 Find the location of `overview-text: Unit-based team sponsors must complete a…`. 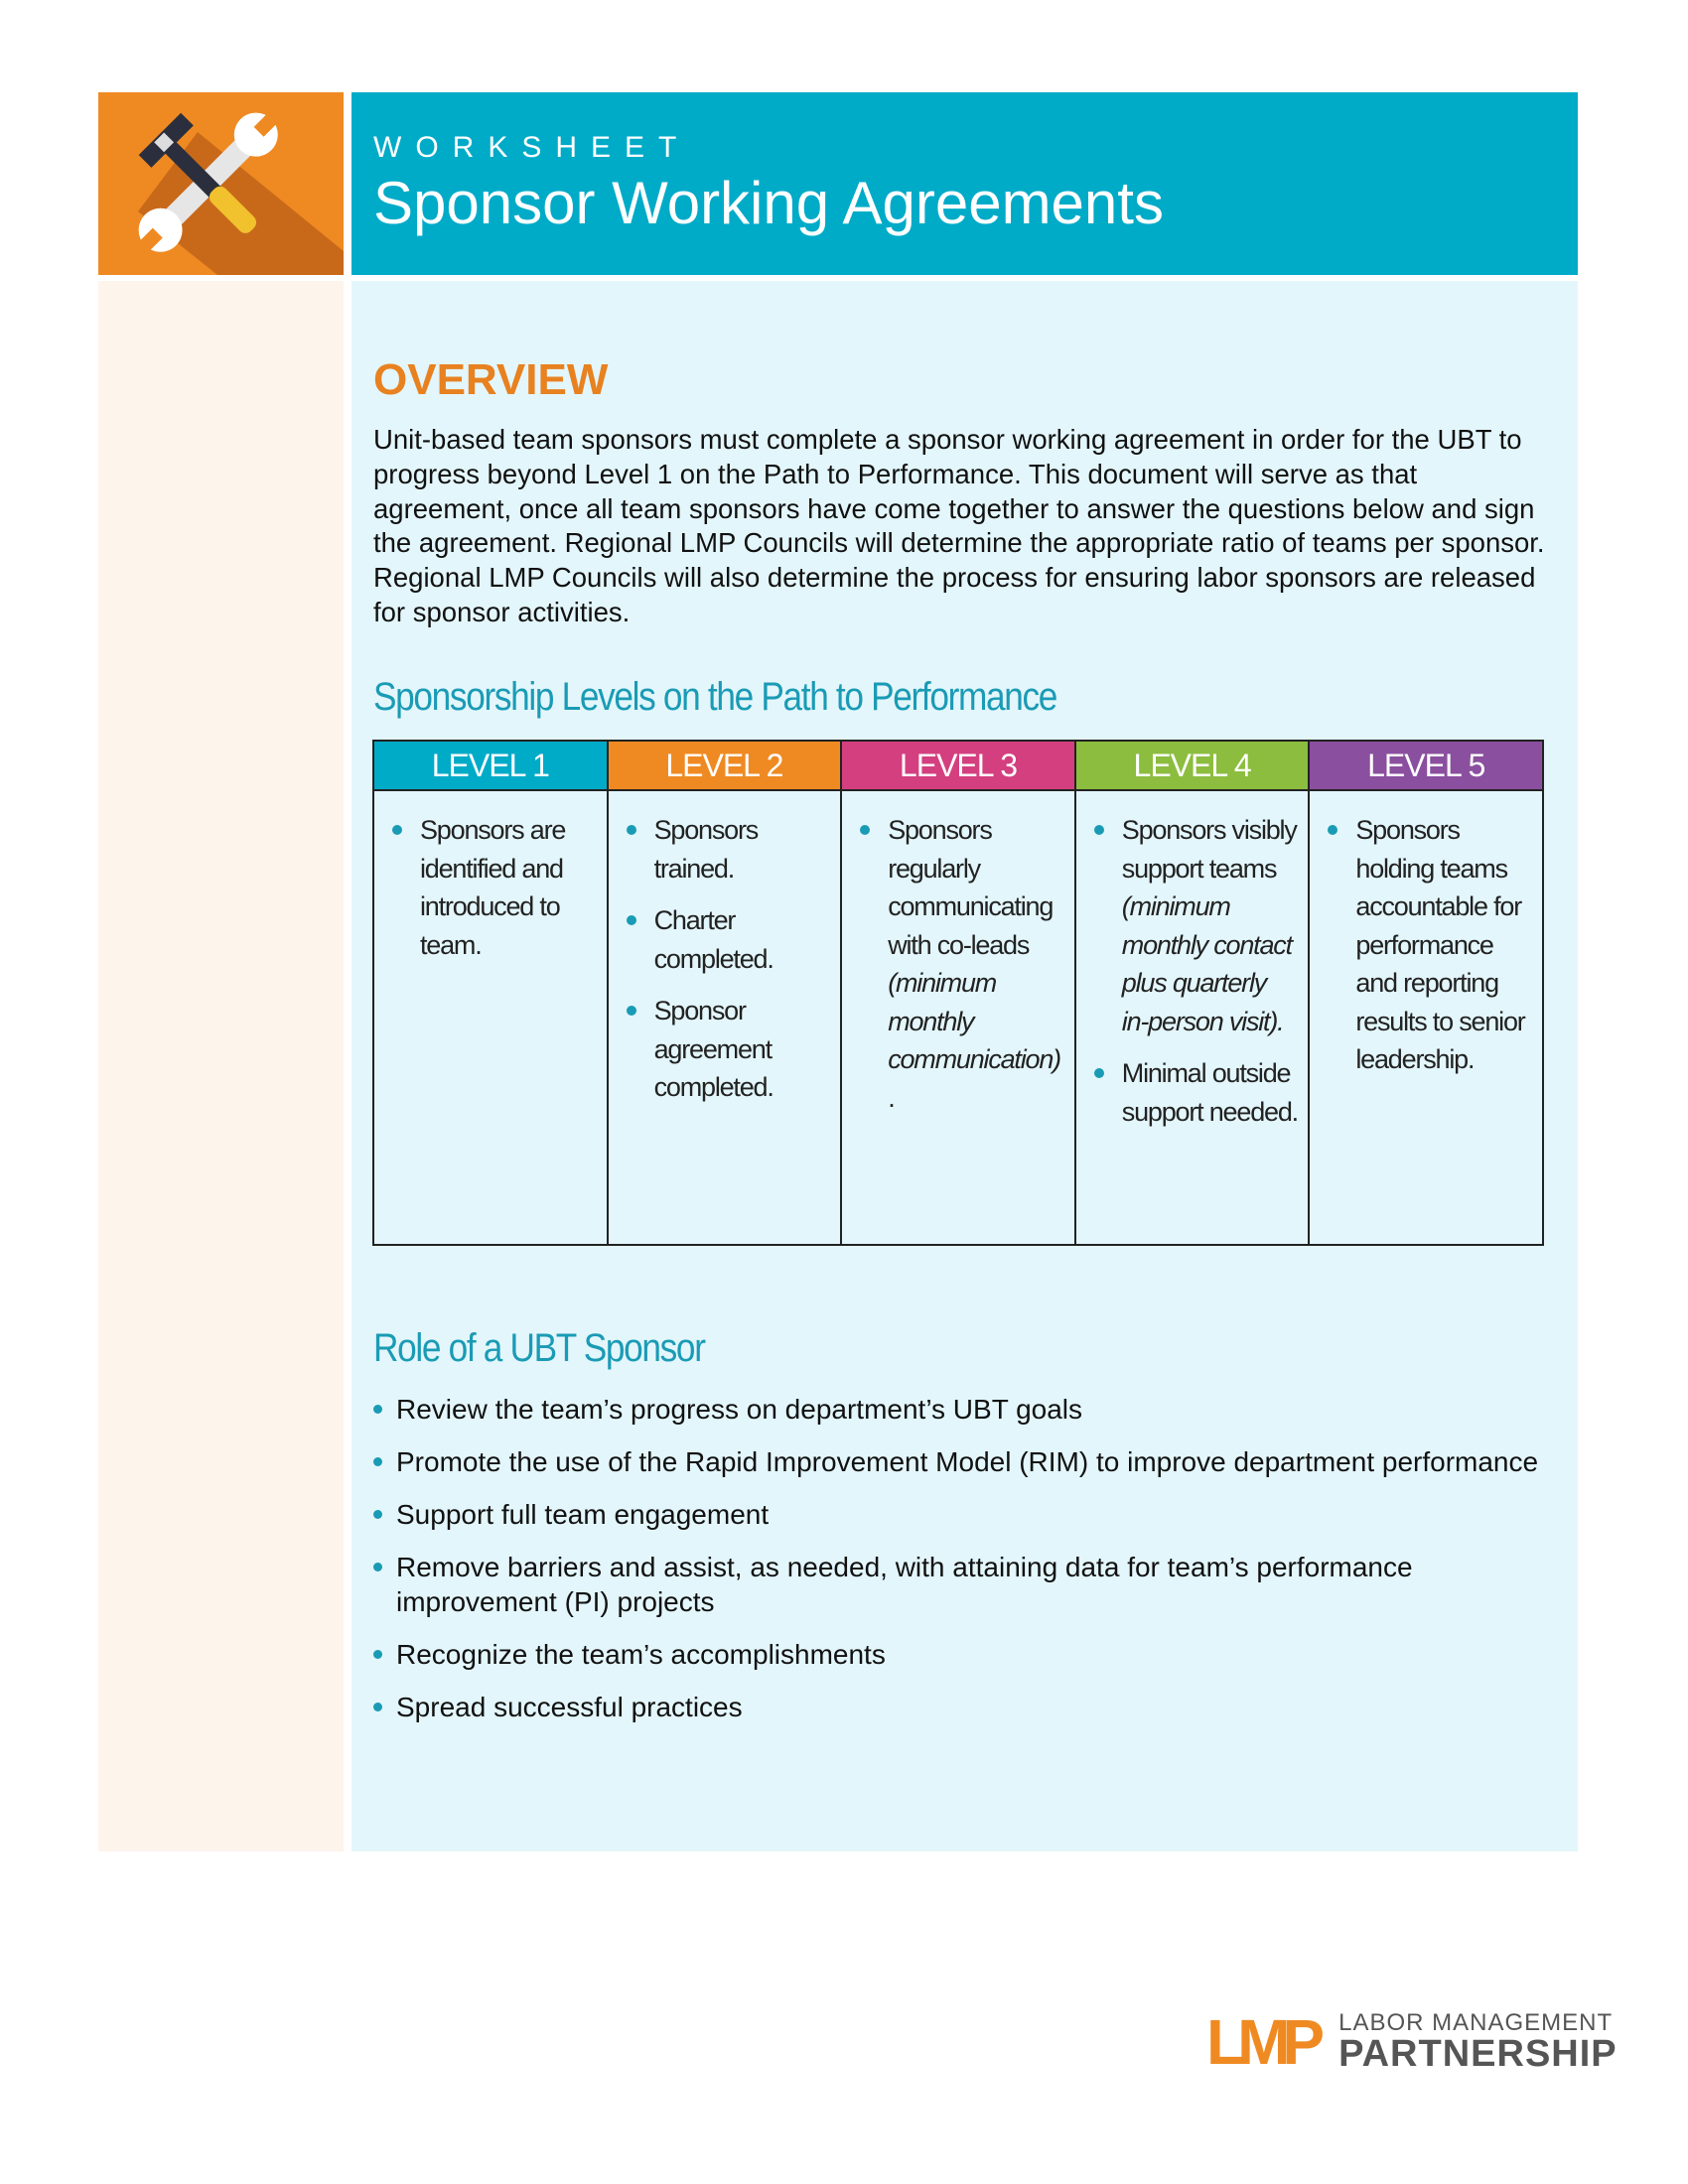

overview-text: Unit-based team sponsors must complete a… is located at coordinates (959, 525).